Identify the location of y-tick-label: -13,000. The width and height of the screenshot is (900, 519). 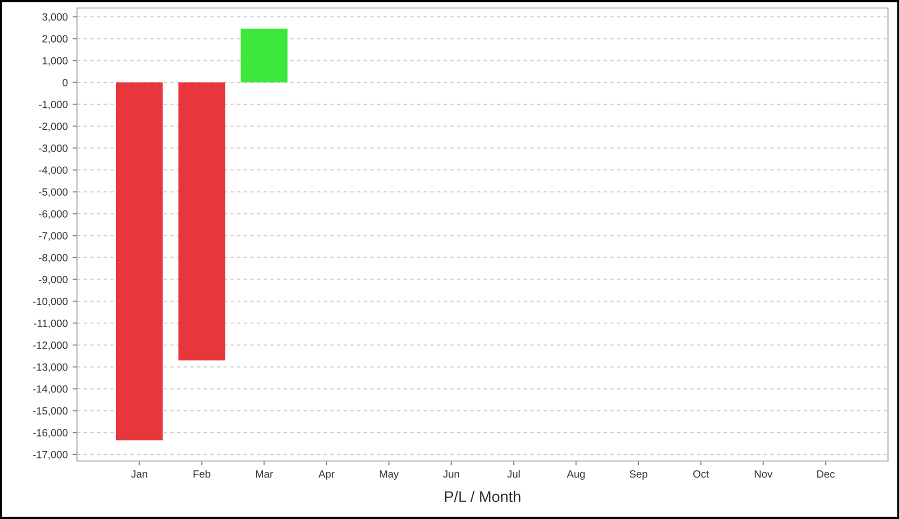
(50, 367).